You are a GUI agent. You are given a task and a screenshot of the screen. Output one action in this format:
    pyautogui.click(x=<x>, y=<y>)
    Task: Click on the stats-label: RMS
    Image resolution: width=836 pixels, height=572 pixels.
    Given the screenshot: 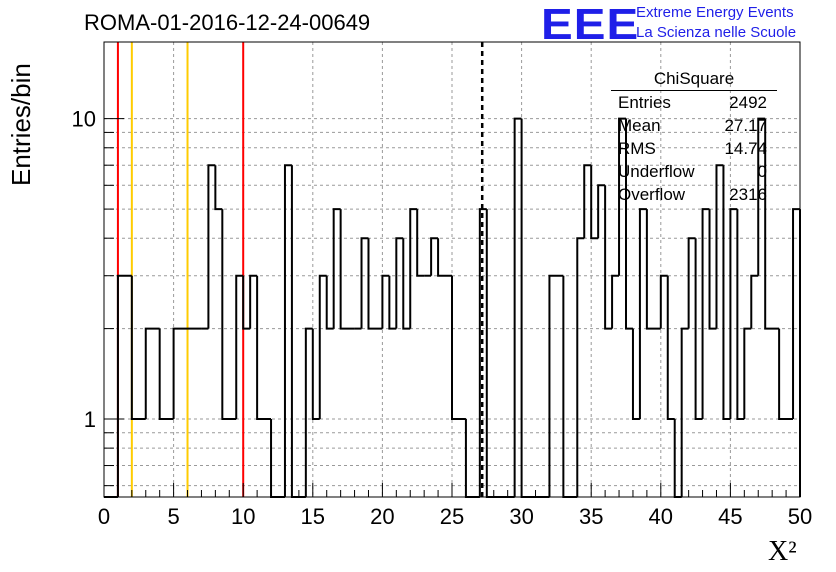 What is the action you would take?
    pyautogui.click(x=637, y=148)
    